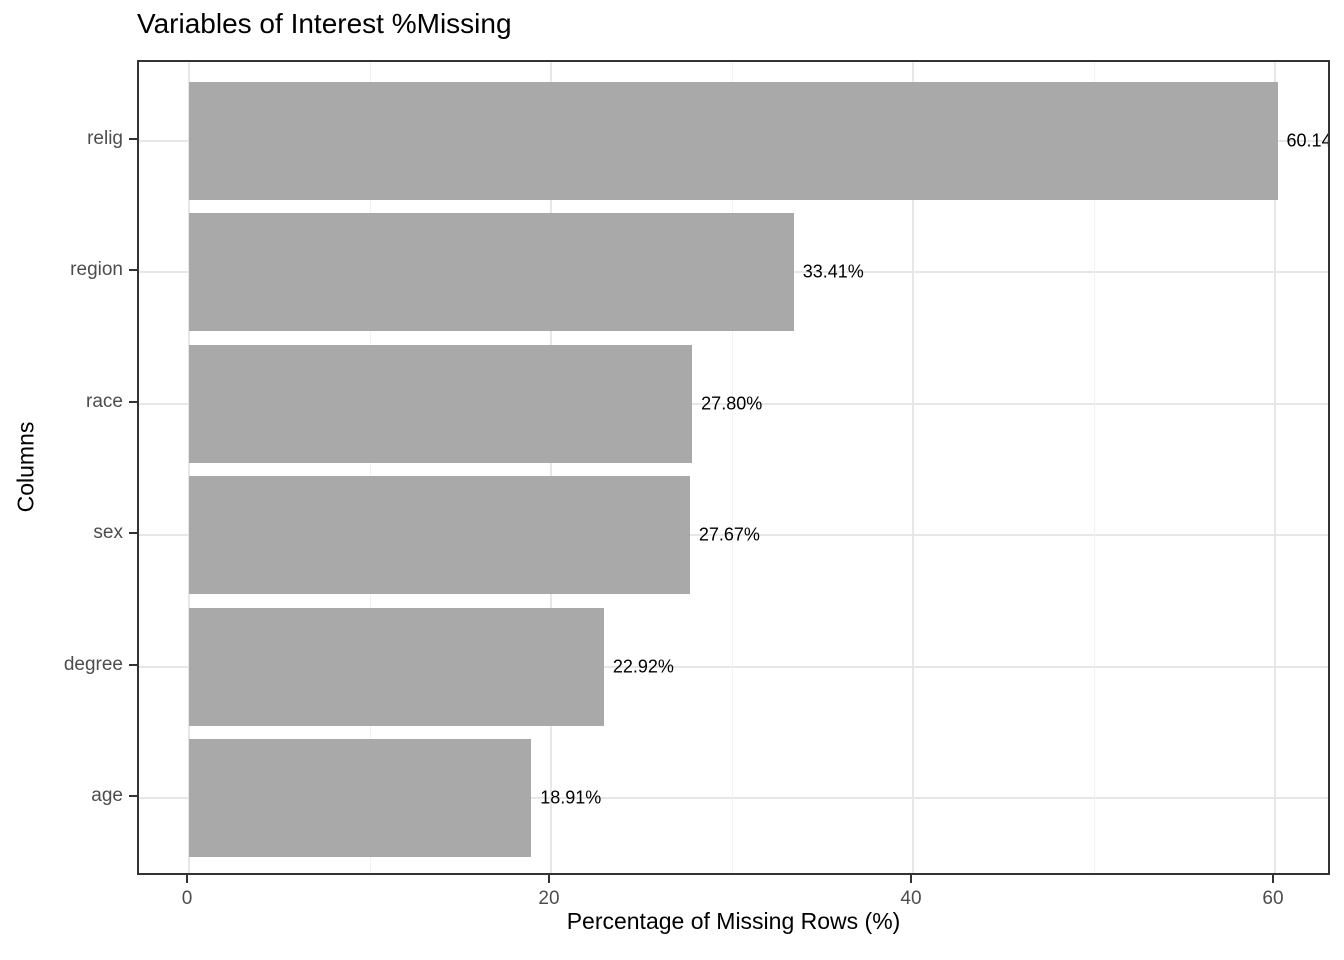  I want to click on gridline-minor-x30, so click(732, 467).